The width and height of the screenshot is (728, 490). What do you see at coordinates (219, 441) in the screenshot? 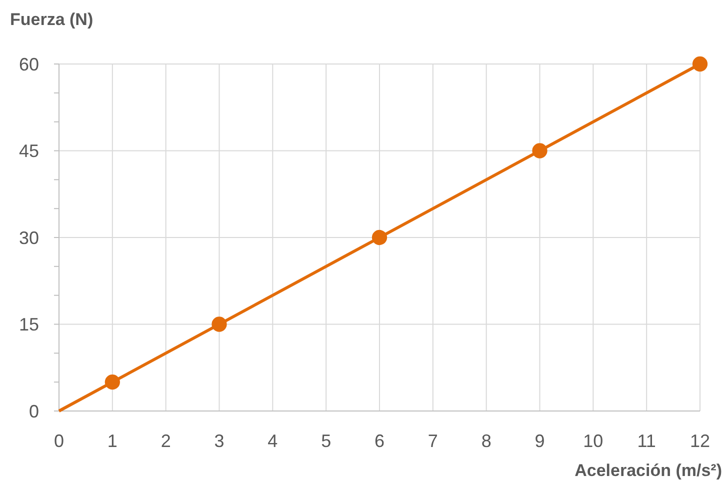
I see `x-tick-label: 3` at bounding box center [219, 441].